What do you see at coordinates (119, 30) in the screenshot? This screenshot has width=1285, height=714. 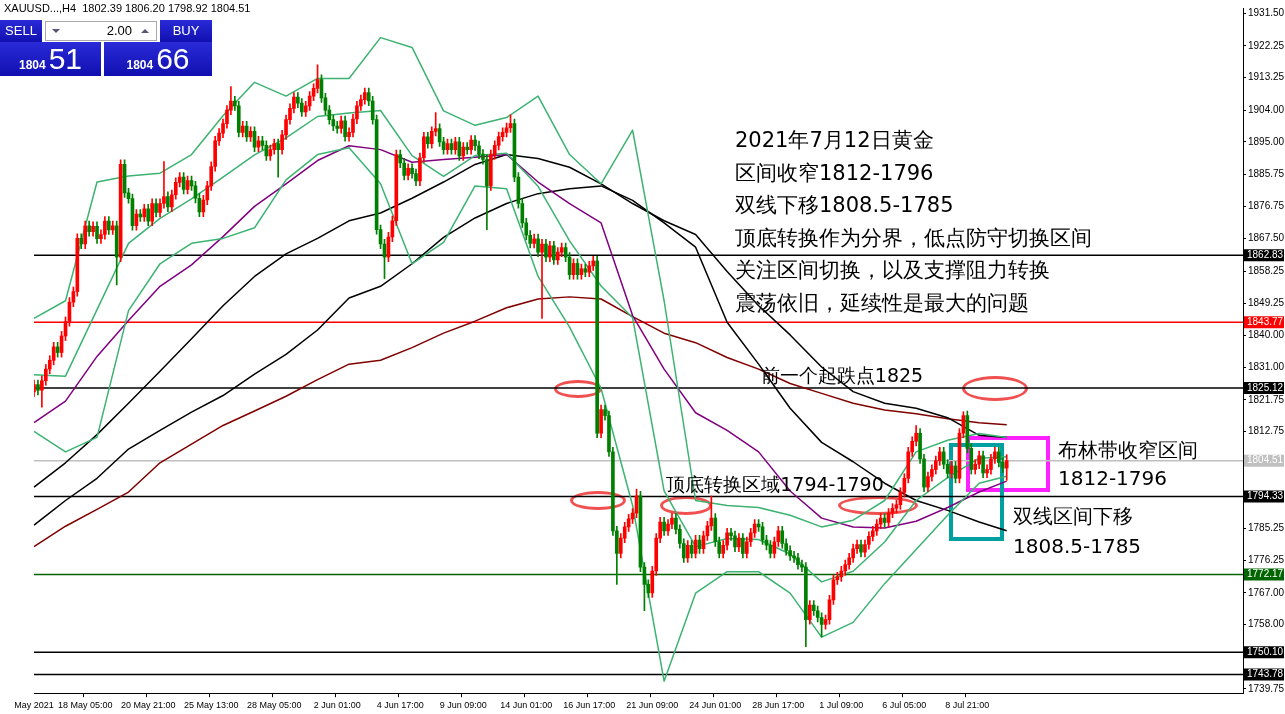 I see `annotation: 2.00` at bounding box center [119, 30].